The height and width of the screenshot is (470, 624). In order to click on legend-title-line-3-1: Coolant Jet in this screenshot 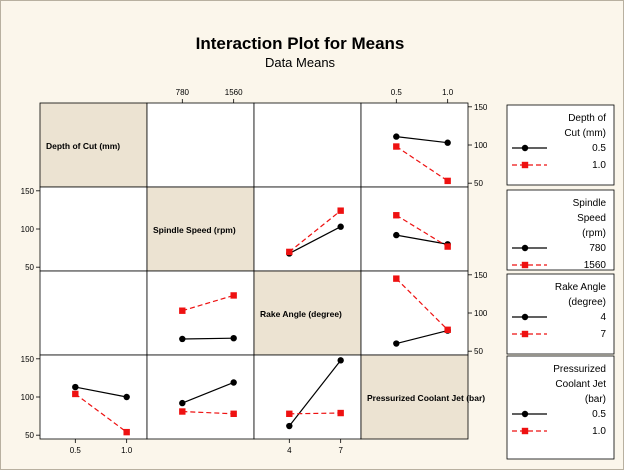, I will do `click(580, 384)`.